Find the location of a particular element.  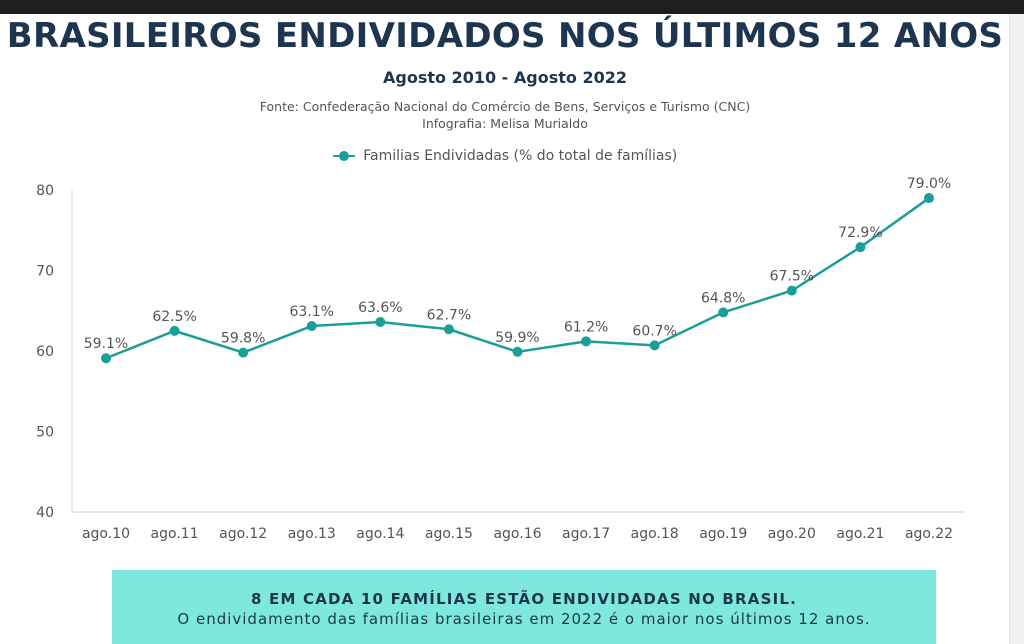

data-label: 61.2% is located at coordinates (586, 327).